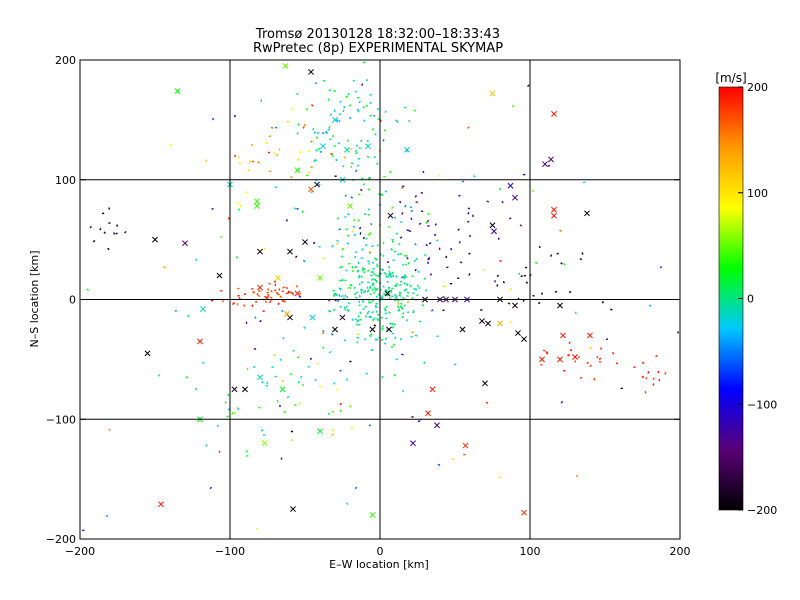 The width and height of the screenshot is (800, 600). What do you see at coordinates (762, 510) in the screenshot?
I see `colorbar-tick-label: −200` at bounding box center [762, 510].